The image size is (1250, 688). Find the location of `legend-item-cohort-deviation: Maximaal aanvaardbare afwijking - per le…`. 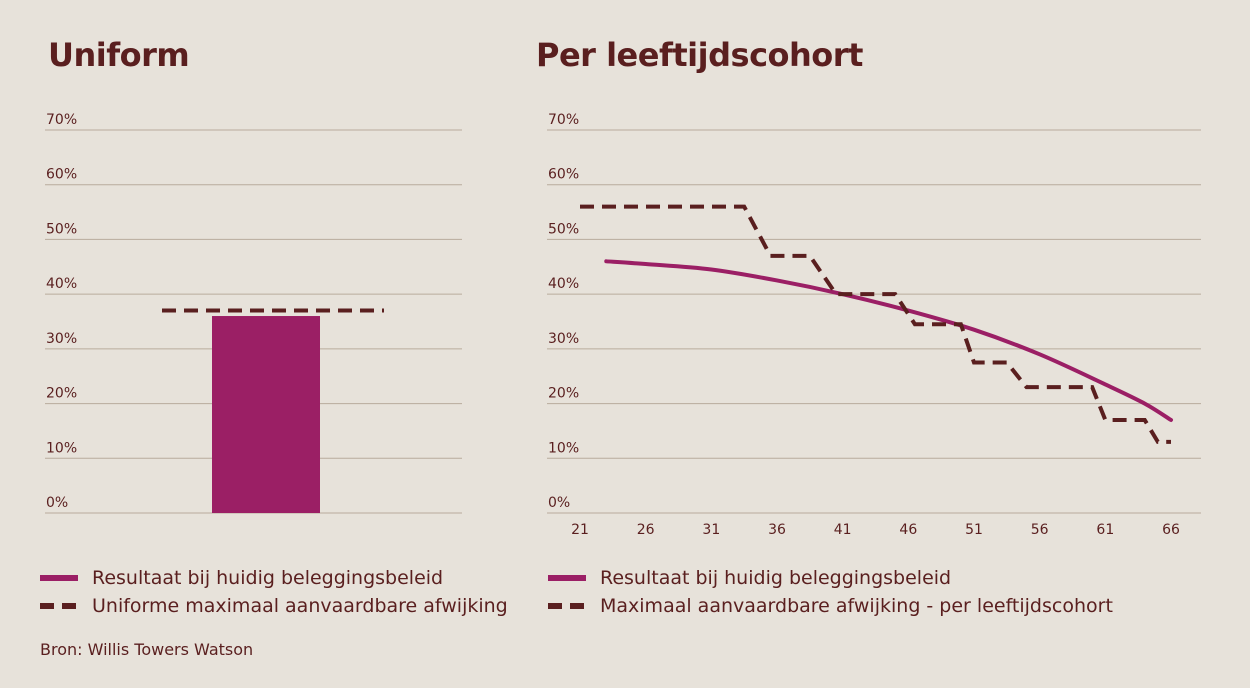

legend-item-cohort-deviation: Maximaal aanvaardbare afwijking - per le… is located at coordinates (830, 606).